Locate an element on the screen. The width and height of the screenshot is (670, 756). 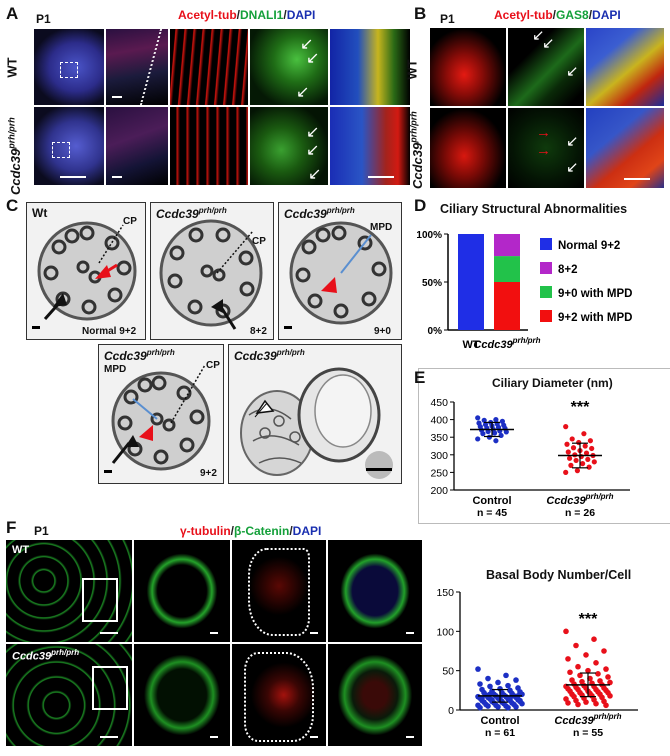
legend-swatch is located at coordinates (546, 244).